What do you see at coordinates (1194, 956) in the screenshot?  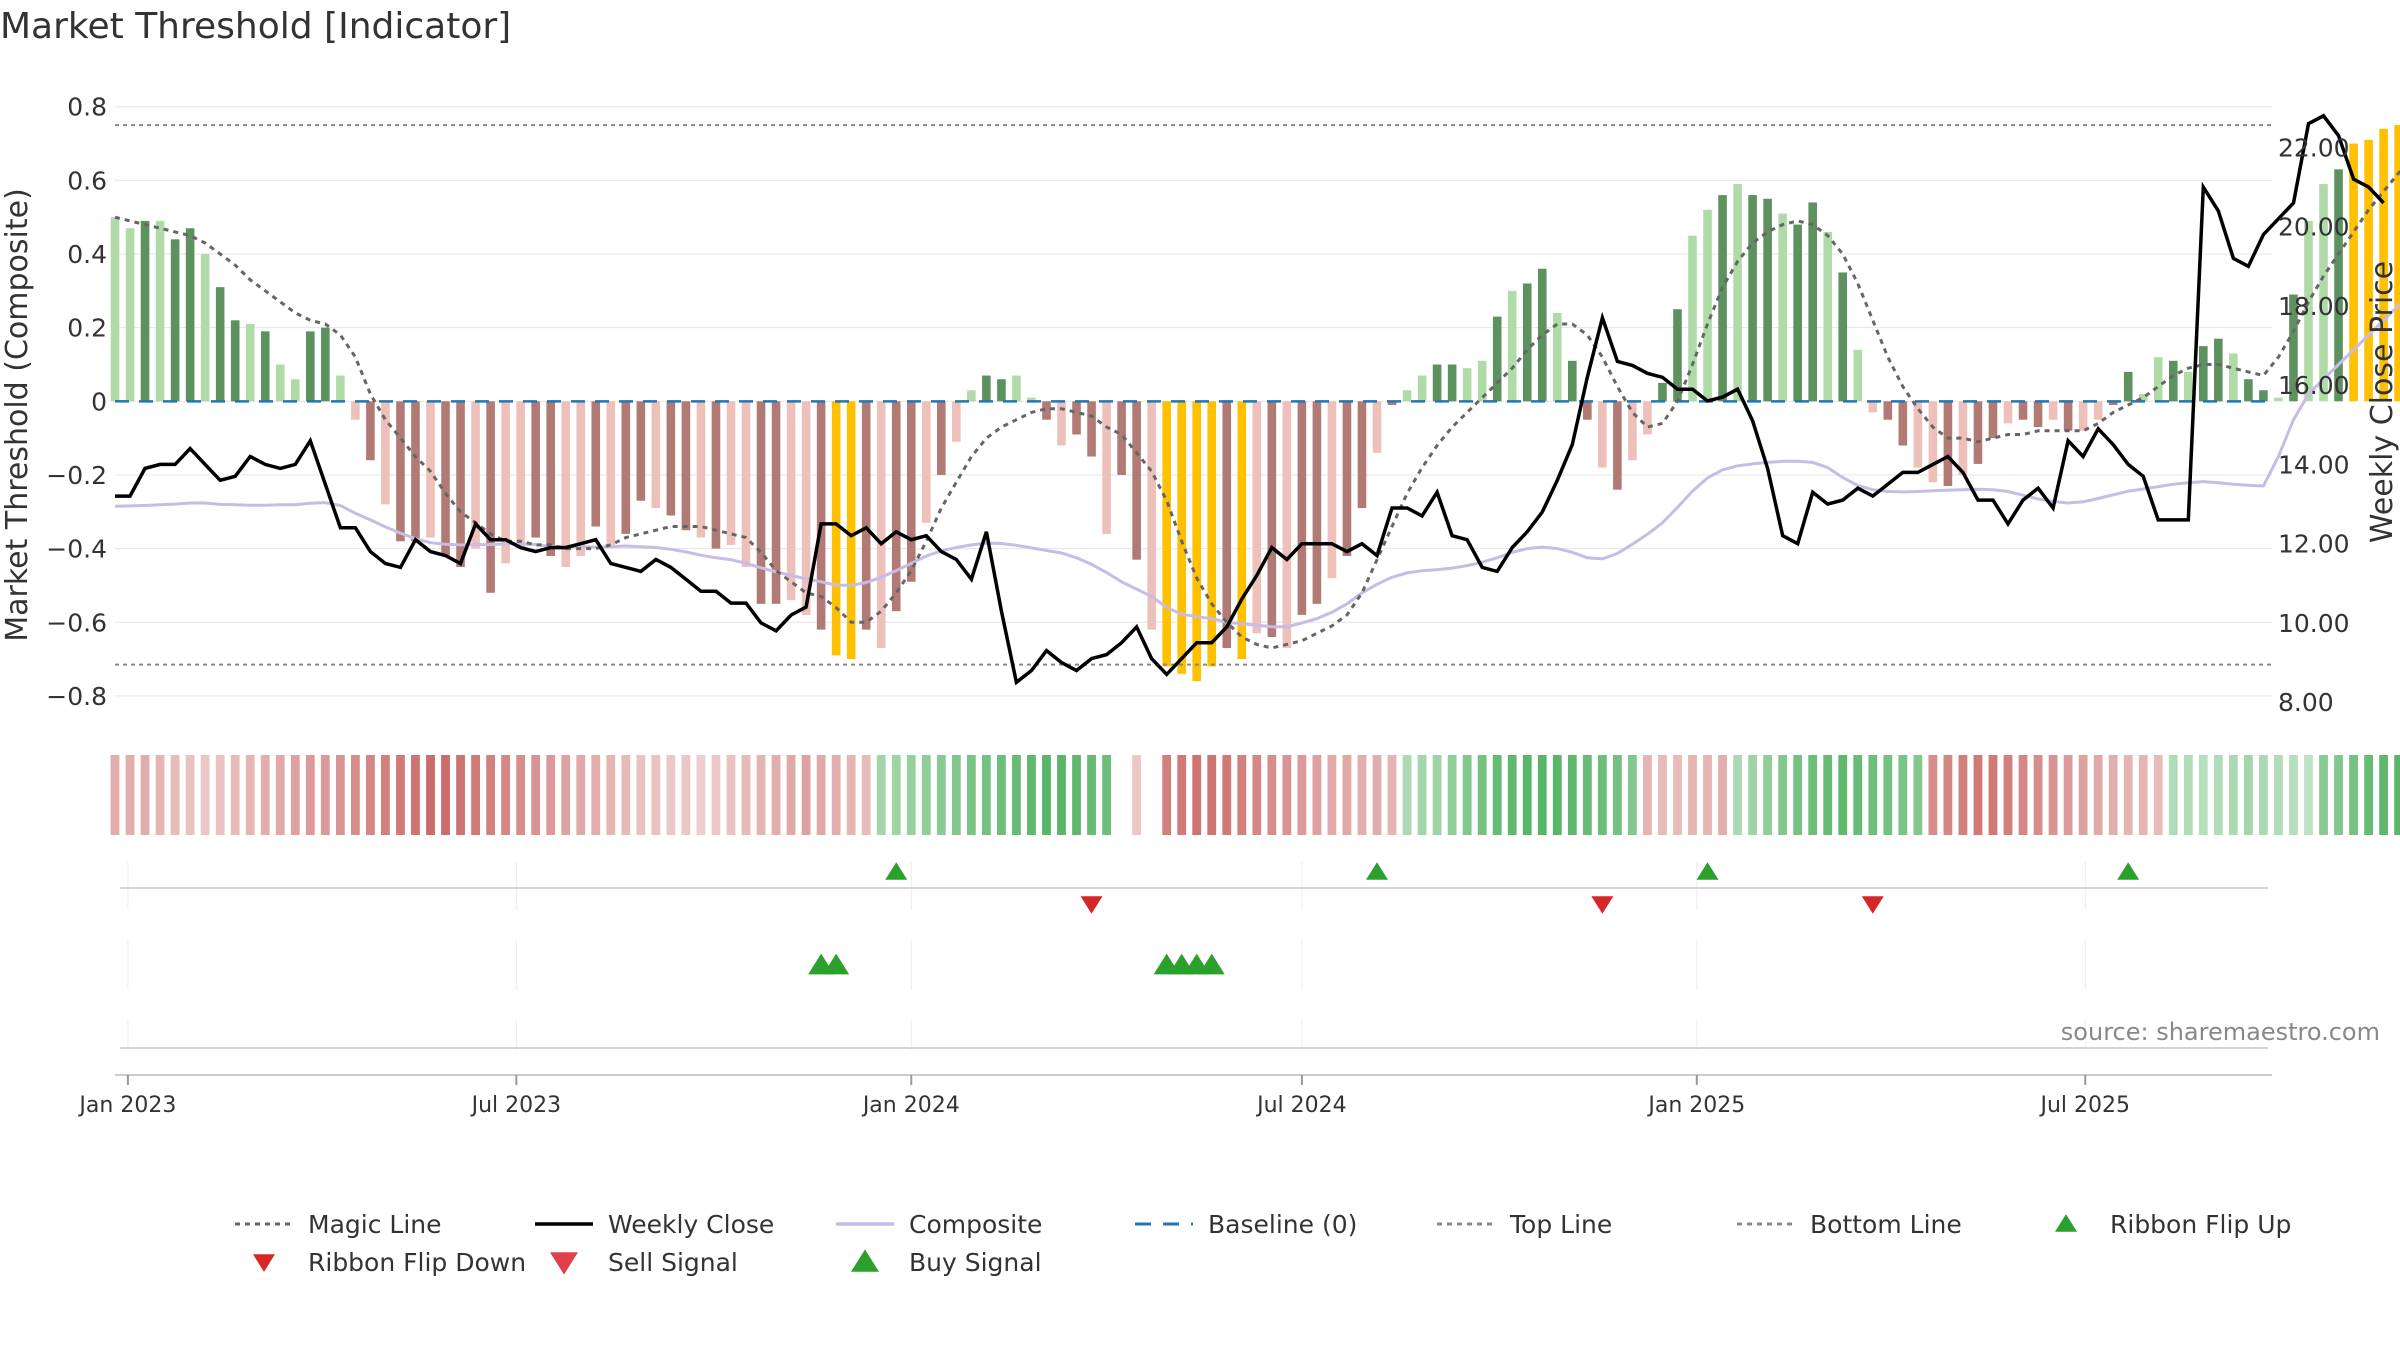 I see `signal-panels` at bounding box center [1194, 956].